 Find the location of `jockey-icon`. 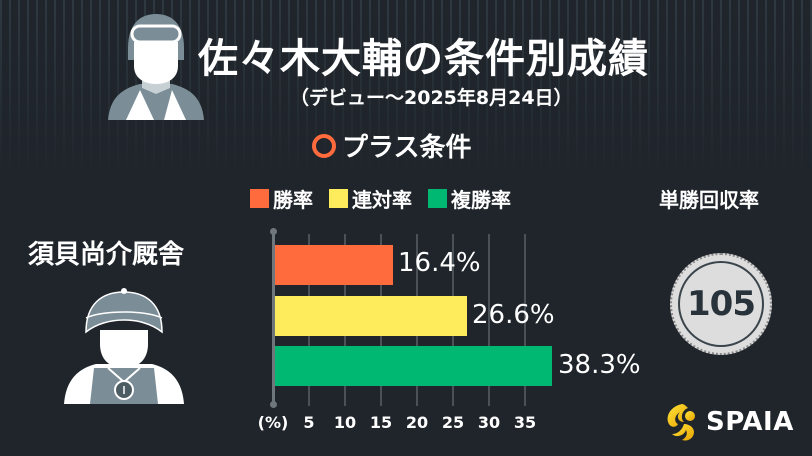

jockey-icon is located at coordinates (156, 67).